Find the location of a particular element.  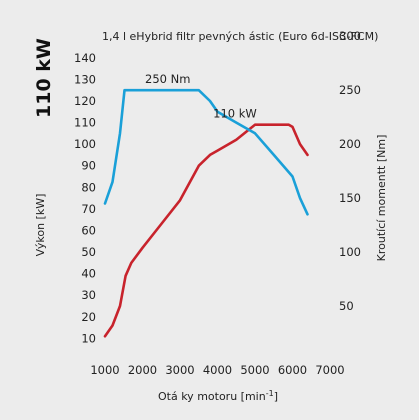

y-left-tick-label: 60 is located at coordinates (88, 230).